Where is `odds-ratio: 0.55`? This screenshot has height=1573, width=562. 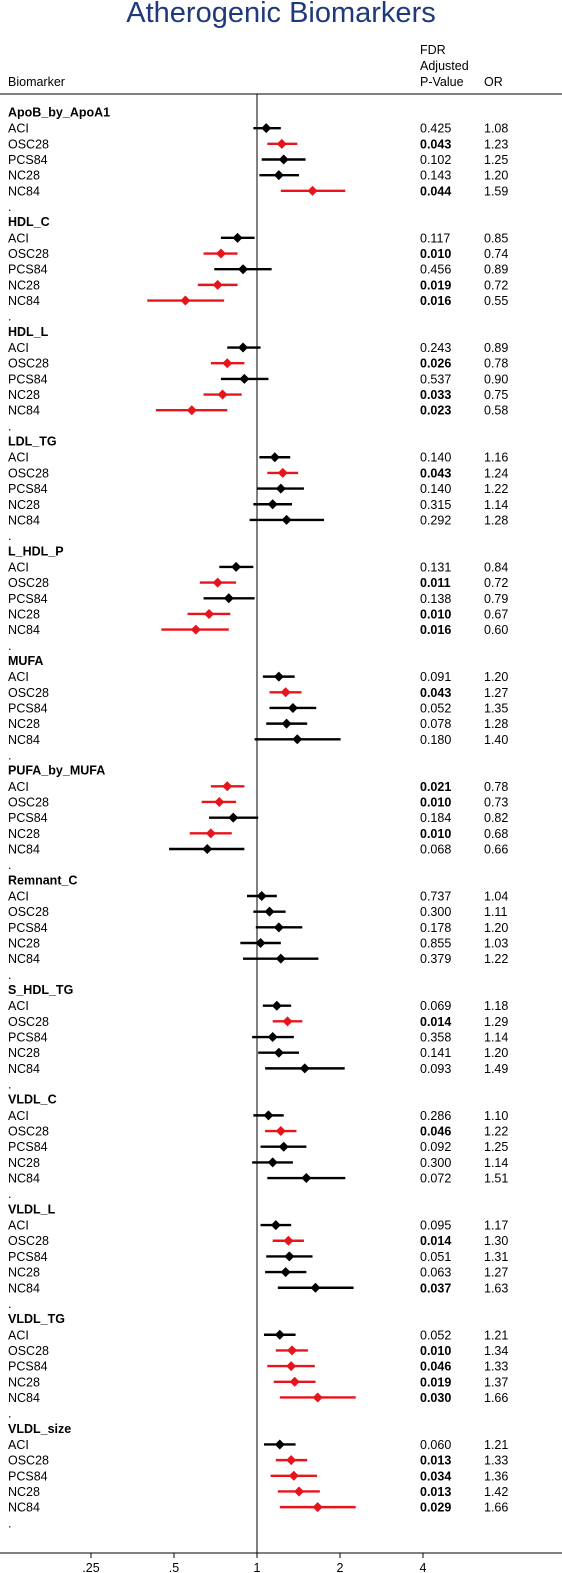
odds-ratio: 0.55 is located at coordinates (496, 301).